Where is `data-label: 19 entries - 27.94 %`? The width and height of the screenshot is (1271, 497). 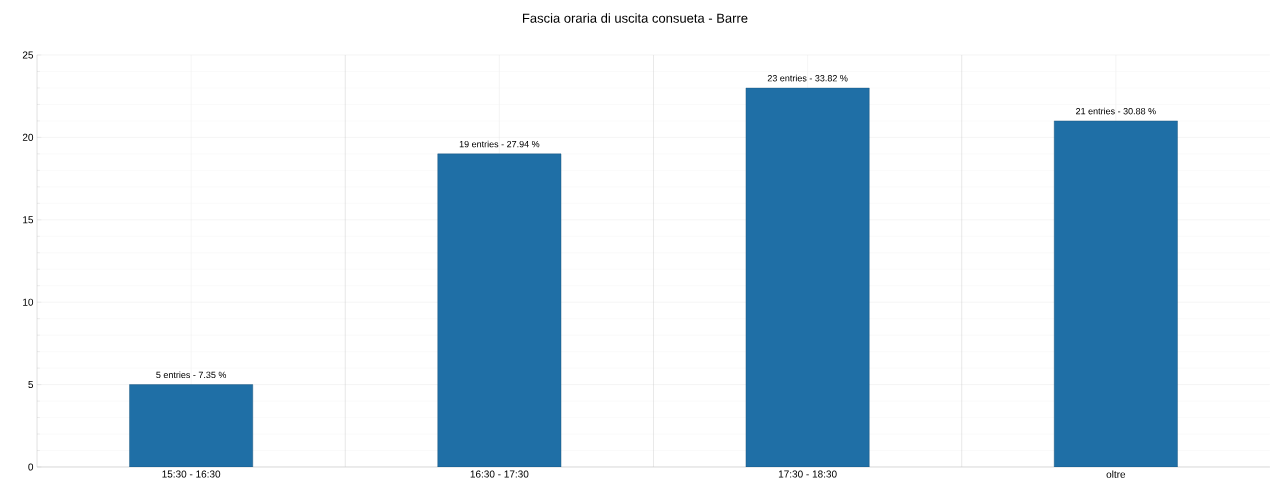 data-label: 19 entries - 27.94 % is located at coordinates (499, 144).